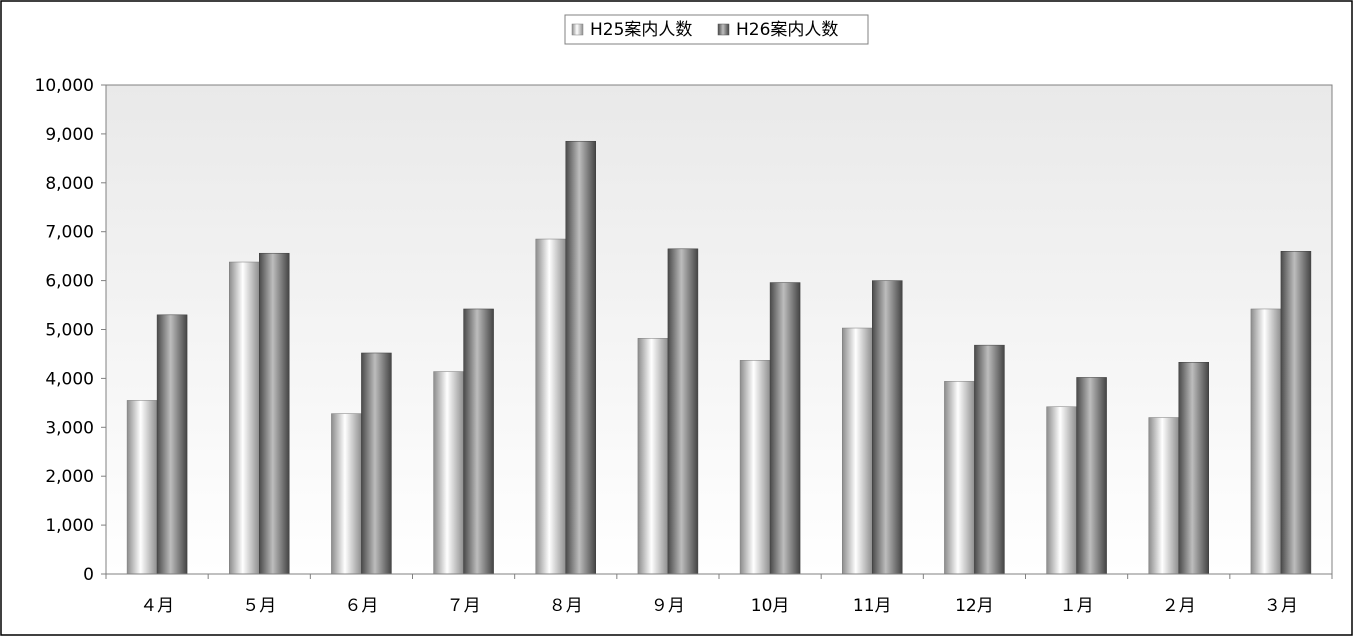 The image size is (1353, 636). I want to click on x-tick-label: 12月, so click(974, 606).